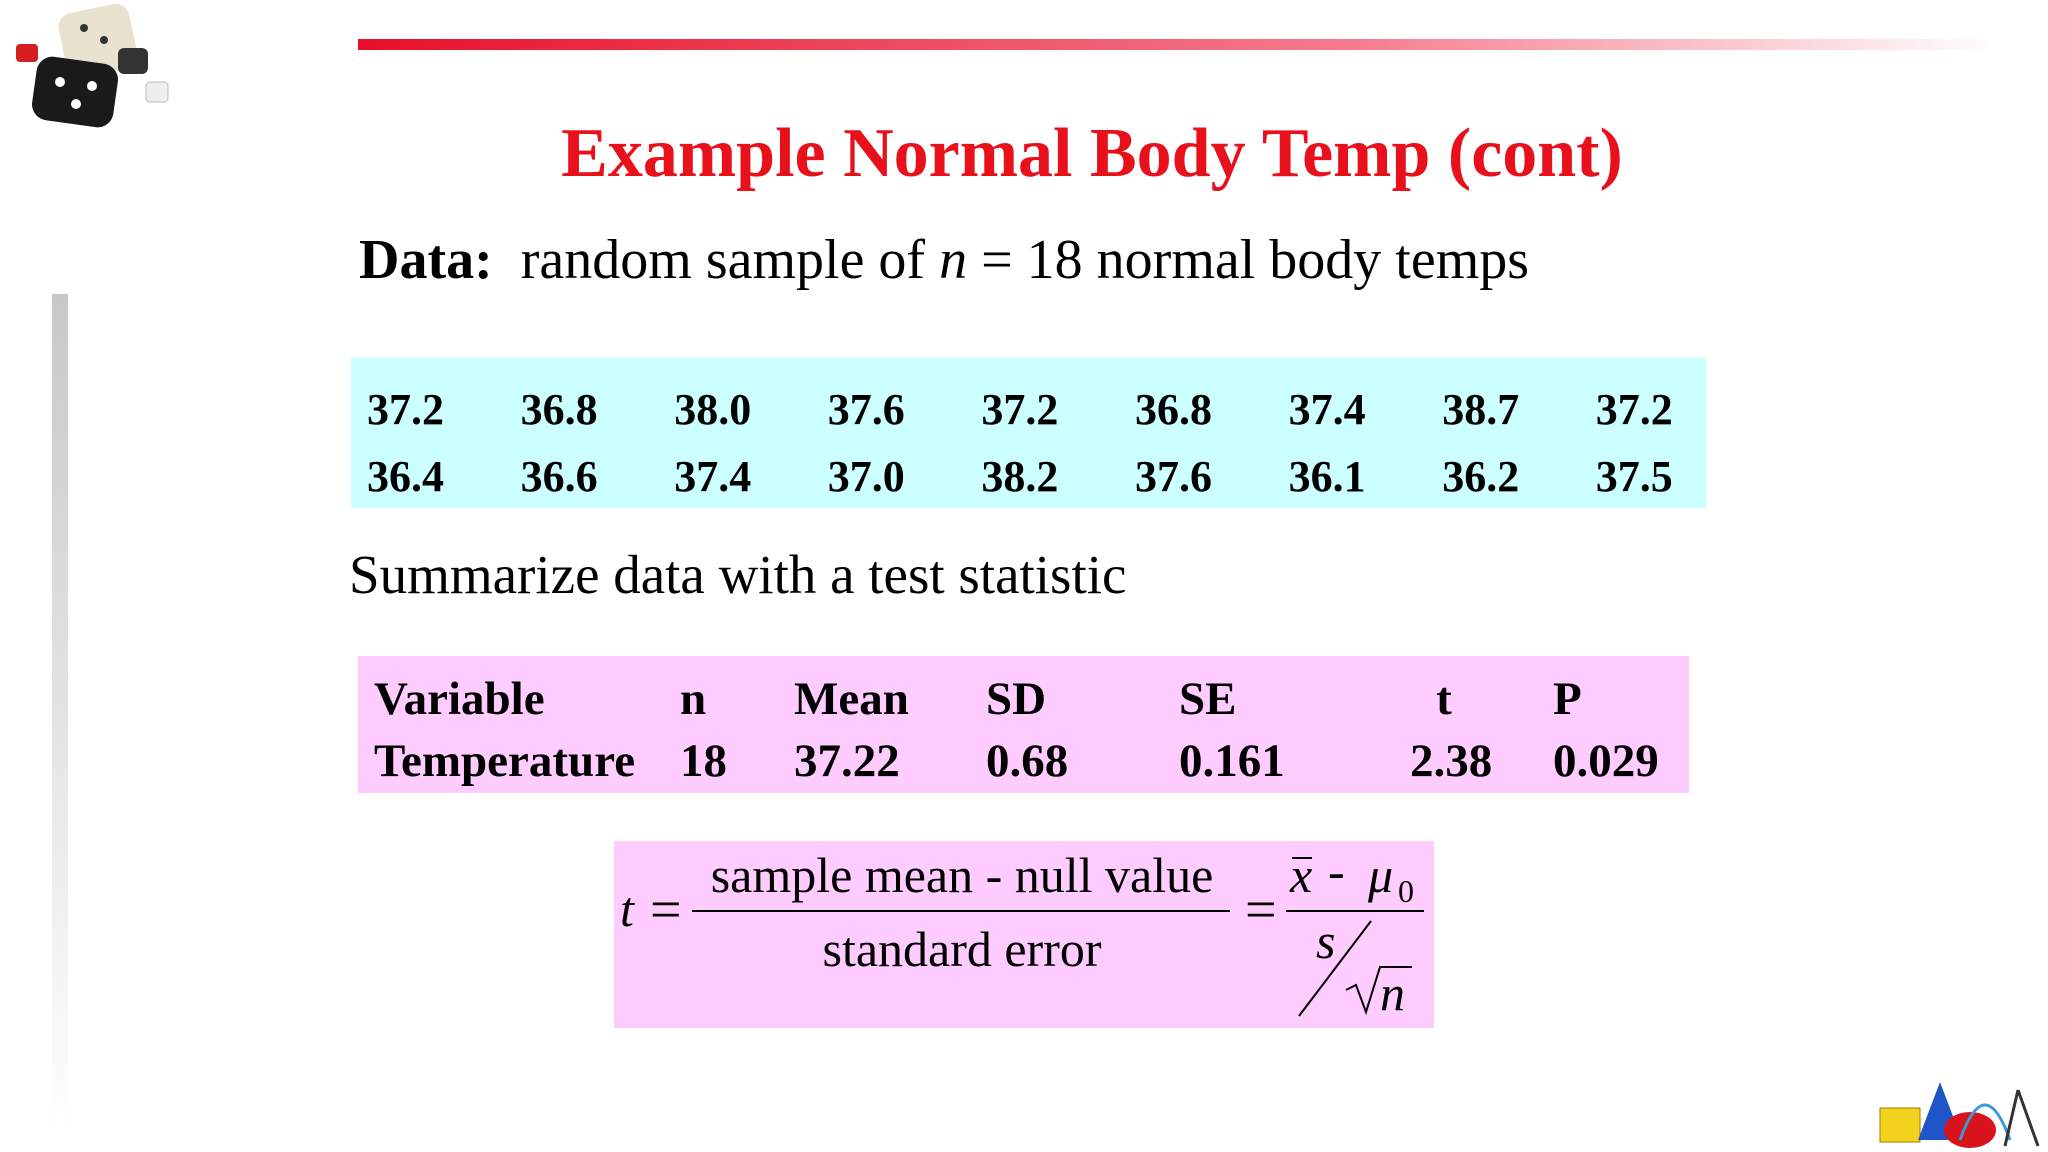 The height and width of the screenshot is (1152, 2048). Describe the element at coordinates (1380, 875) in the screenshot. I see `mu-symbol: μ` at that location.